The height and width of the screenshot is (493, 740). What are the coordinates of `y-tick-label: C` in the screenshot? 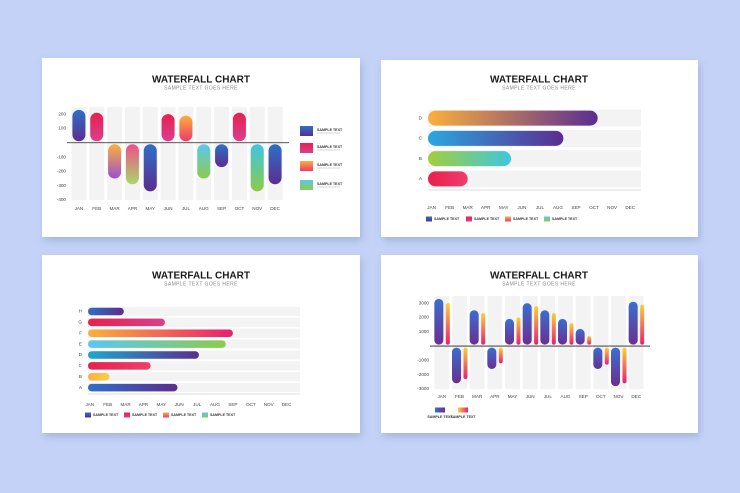 It's located at (421, 138).